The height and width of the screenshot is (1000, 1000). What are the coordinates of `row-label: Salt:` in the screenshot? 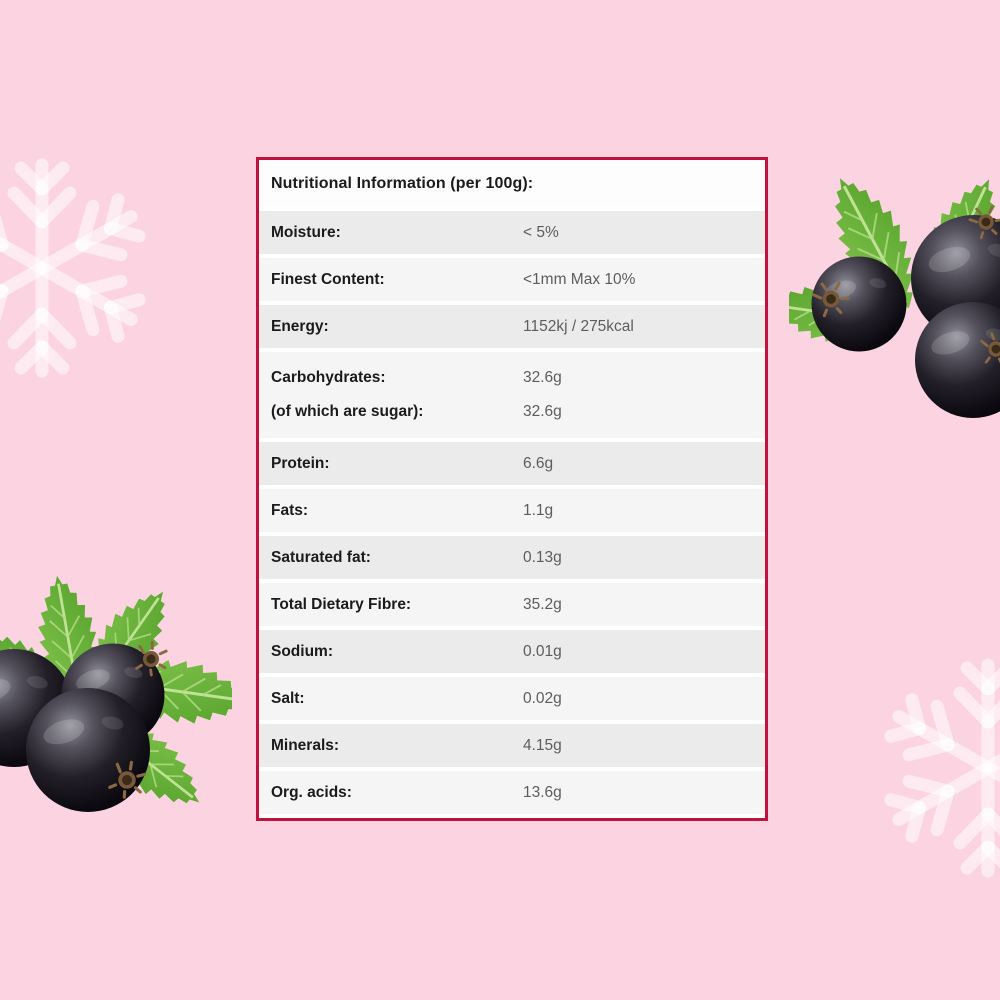 It's located at (288, 698).